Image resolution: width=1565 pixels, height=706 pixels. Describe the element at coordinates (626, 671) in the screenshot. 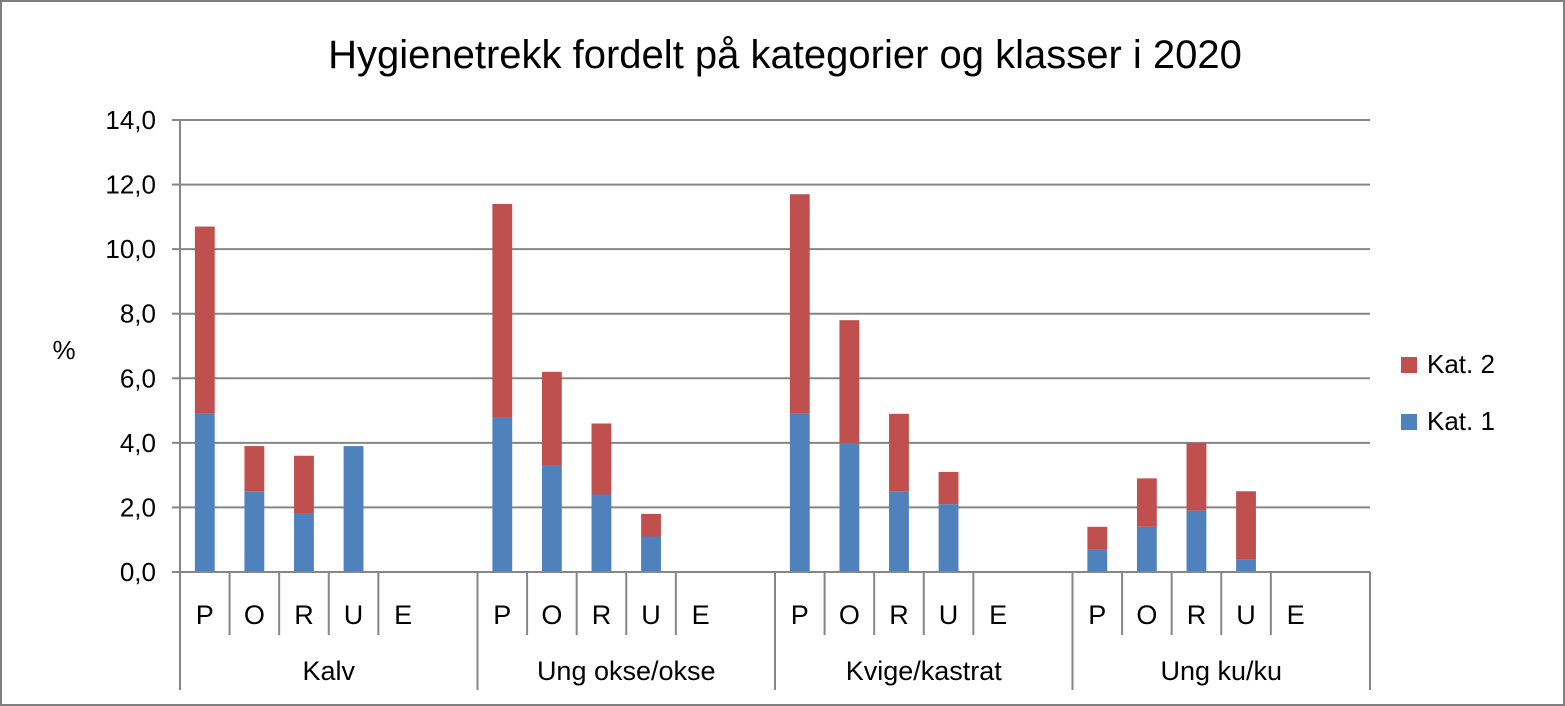

I see `group-label: Ung okse/okse` at that location.